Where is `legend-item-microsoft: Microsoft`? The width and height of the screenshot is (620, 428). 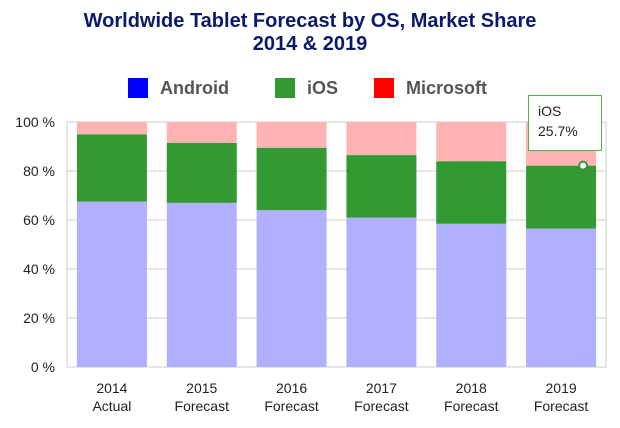 legend-item-microsoft: Microsoft is located at coordinates (430, 88).